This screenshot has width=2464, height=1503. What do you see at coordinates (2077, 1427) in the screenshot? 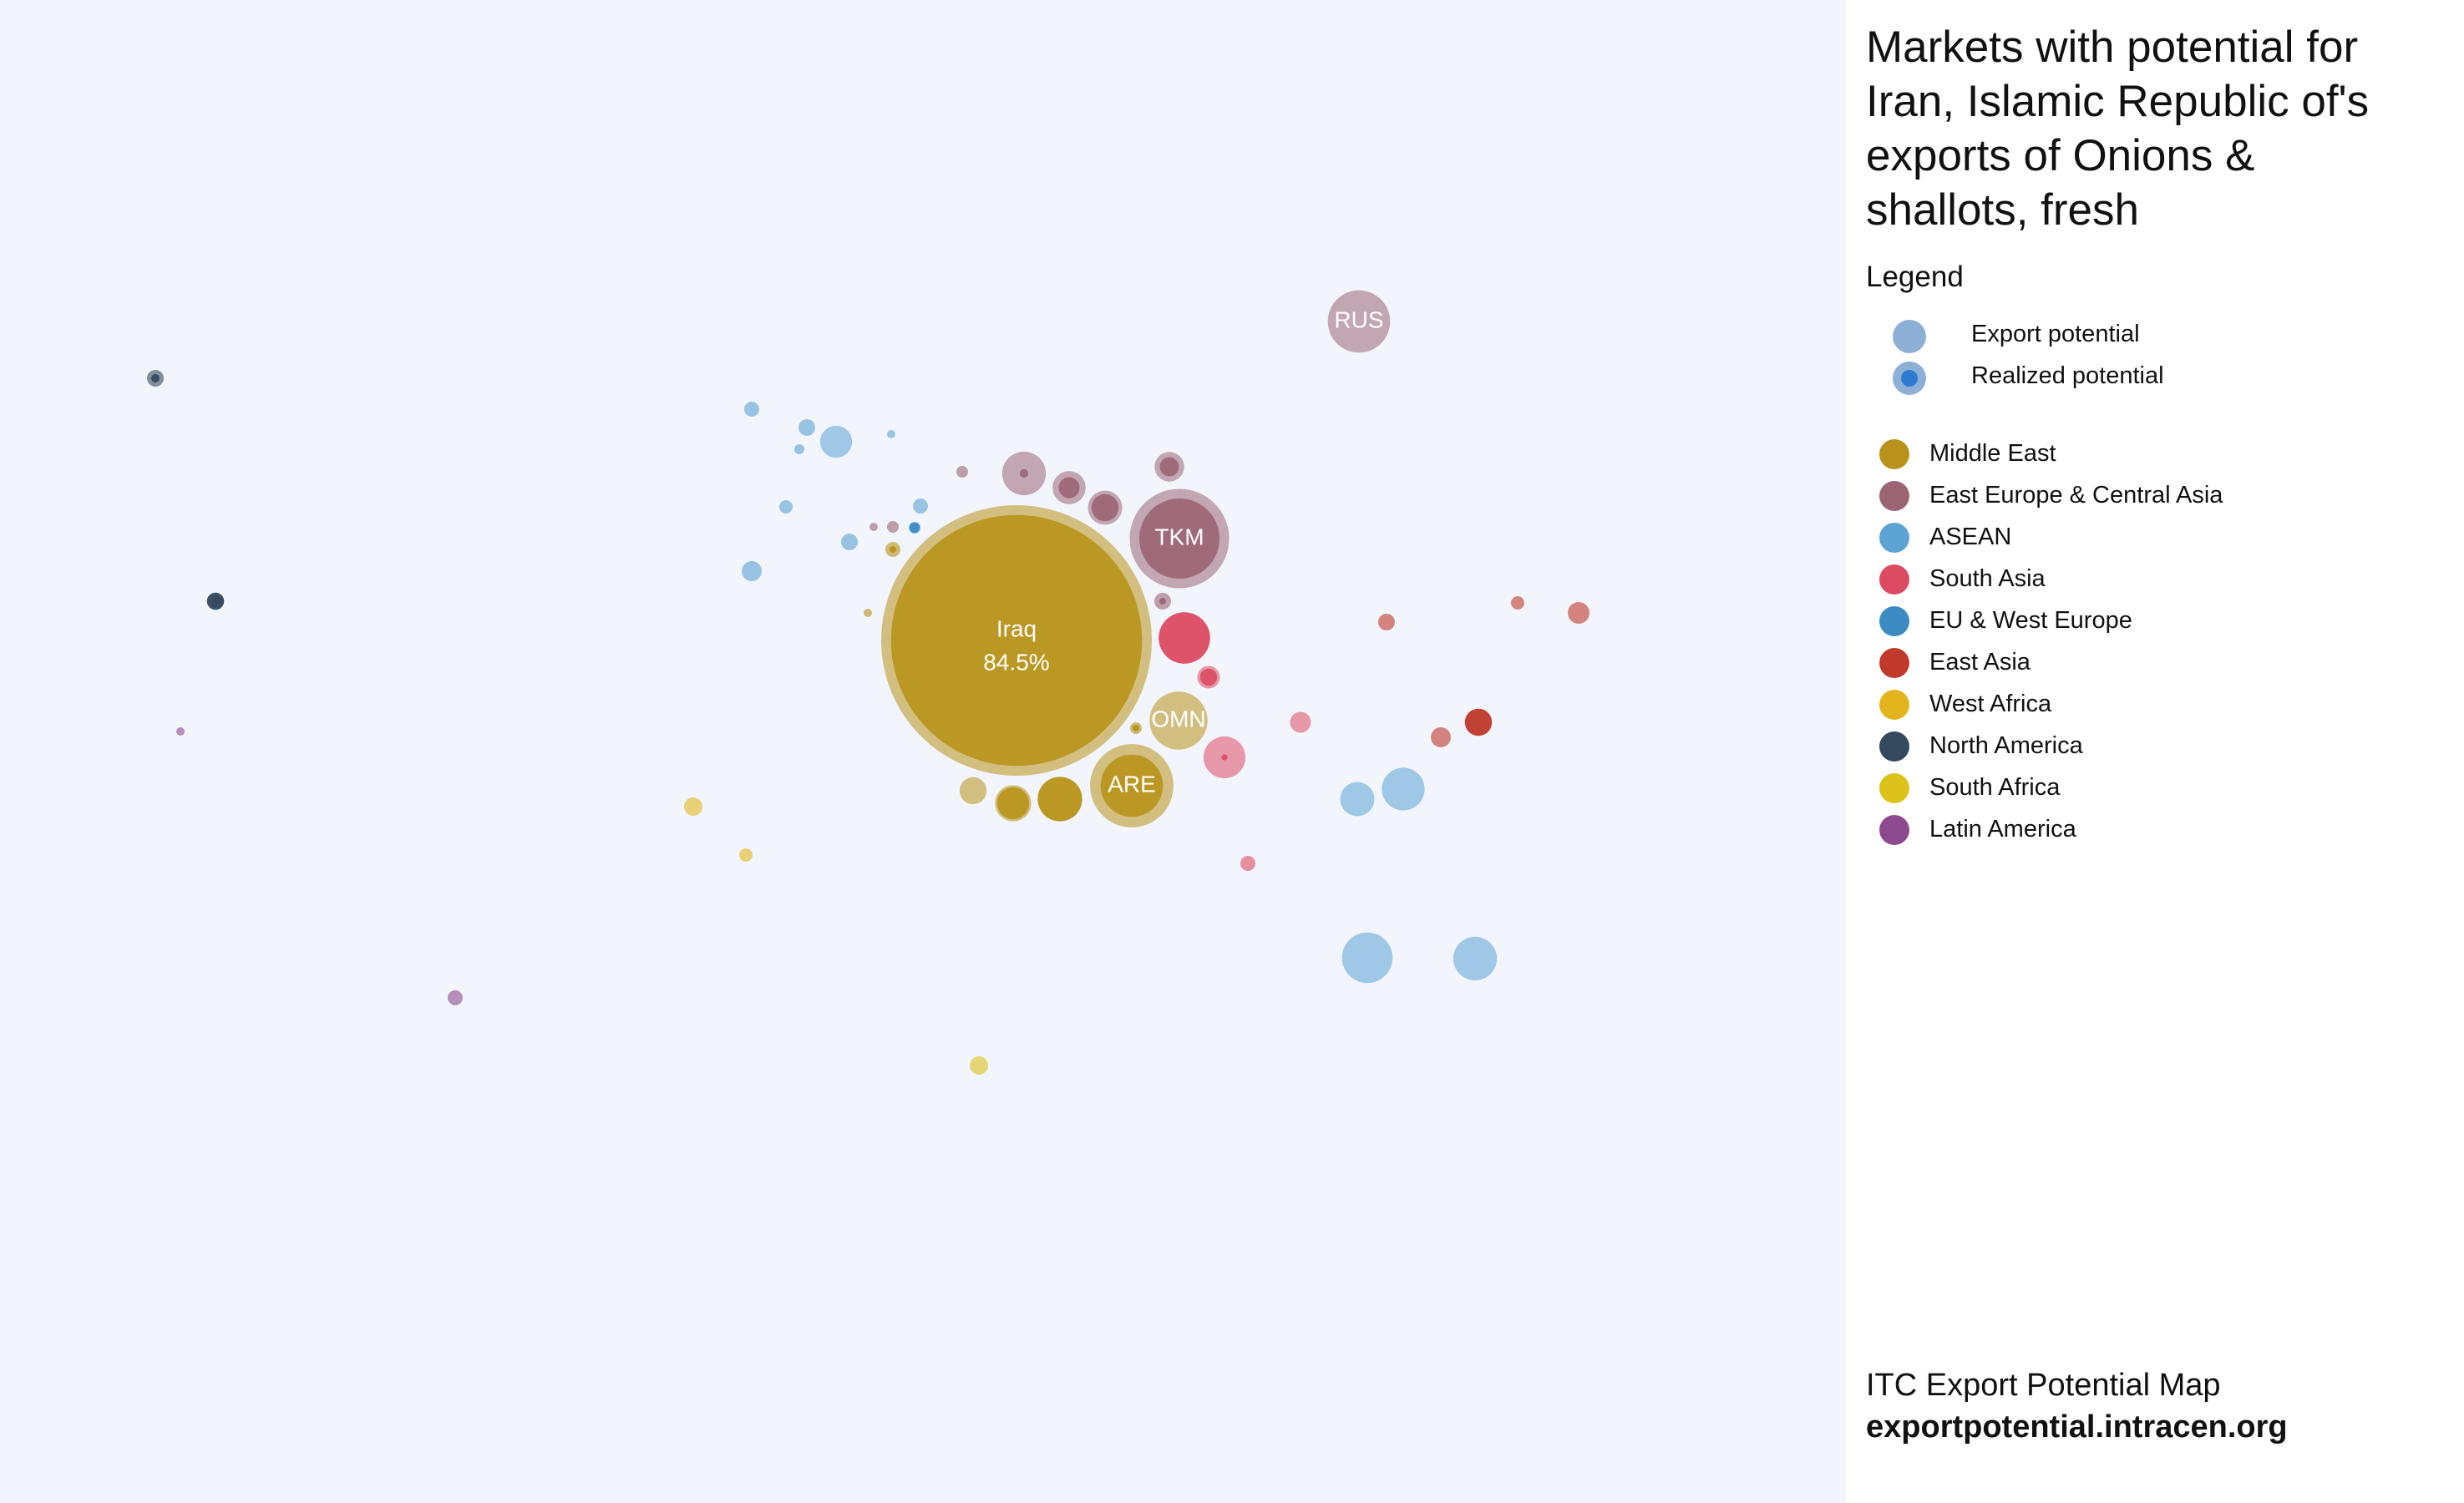
I see `footer-url: exportpotential.intracen.org` at bounding box center [2077, 1427].